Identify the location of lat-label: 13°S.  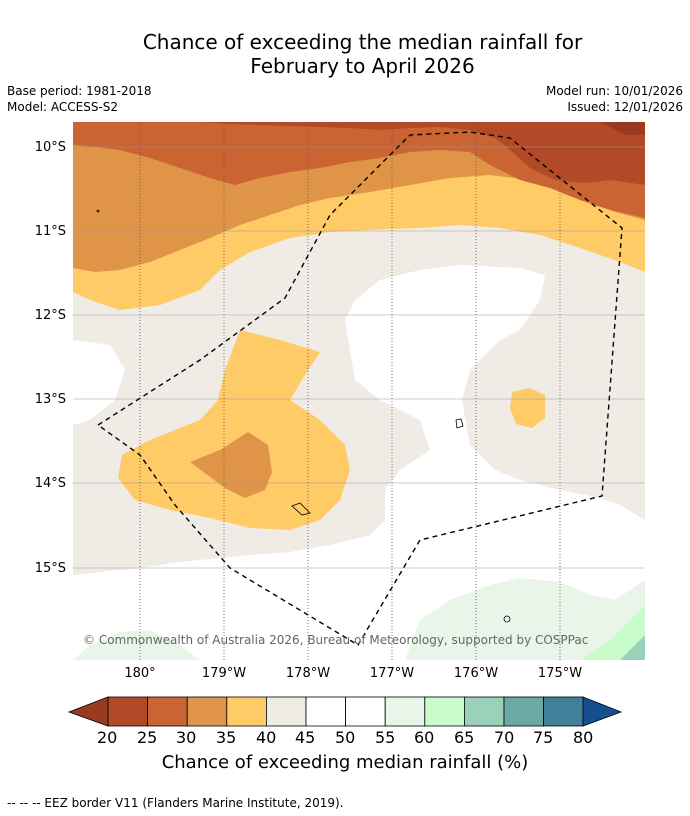
(50, 399).